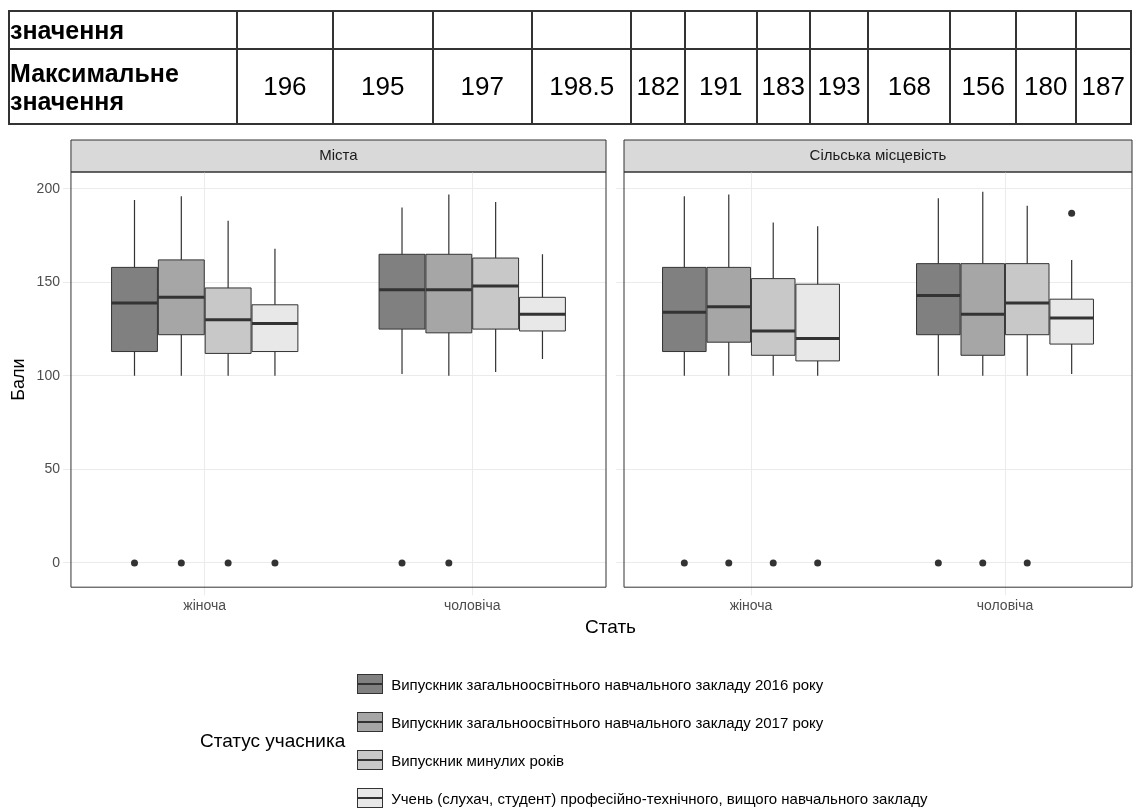 The height and width of the screenshot is (812, 1138). What do you see at coordinates (285, 86) in the screenshot?
I see `text: 196` at bounding box center [285, 86].